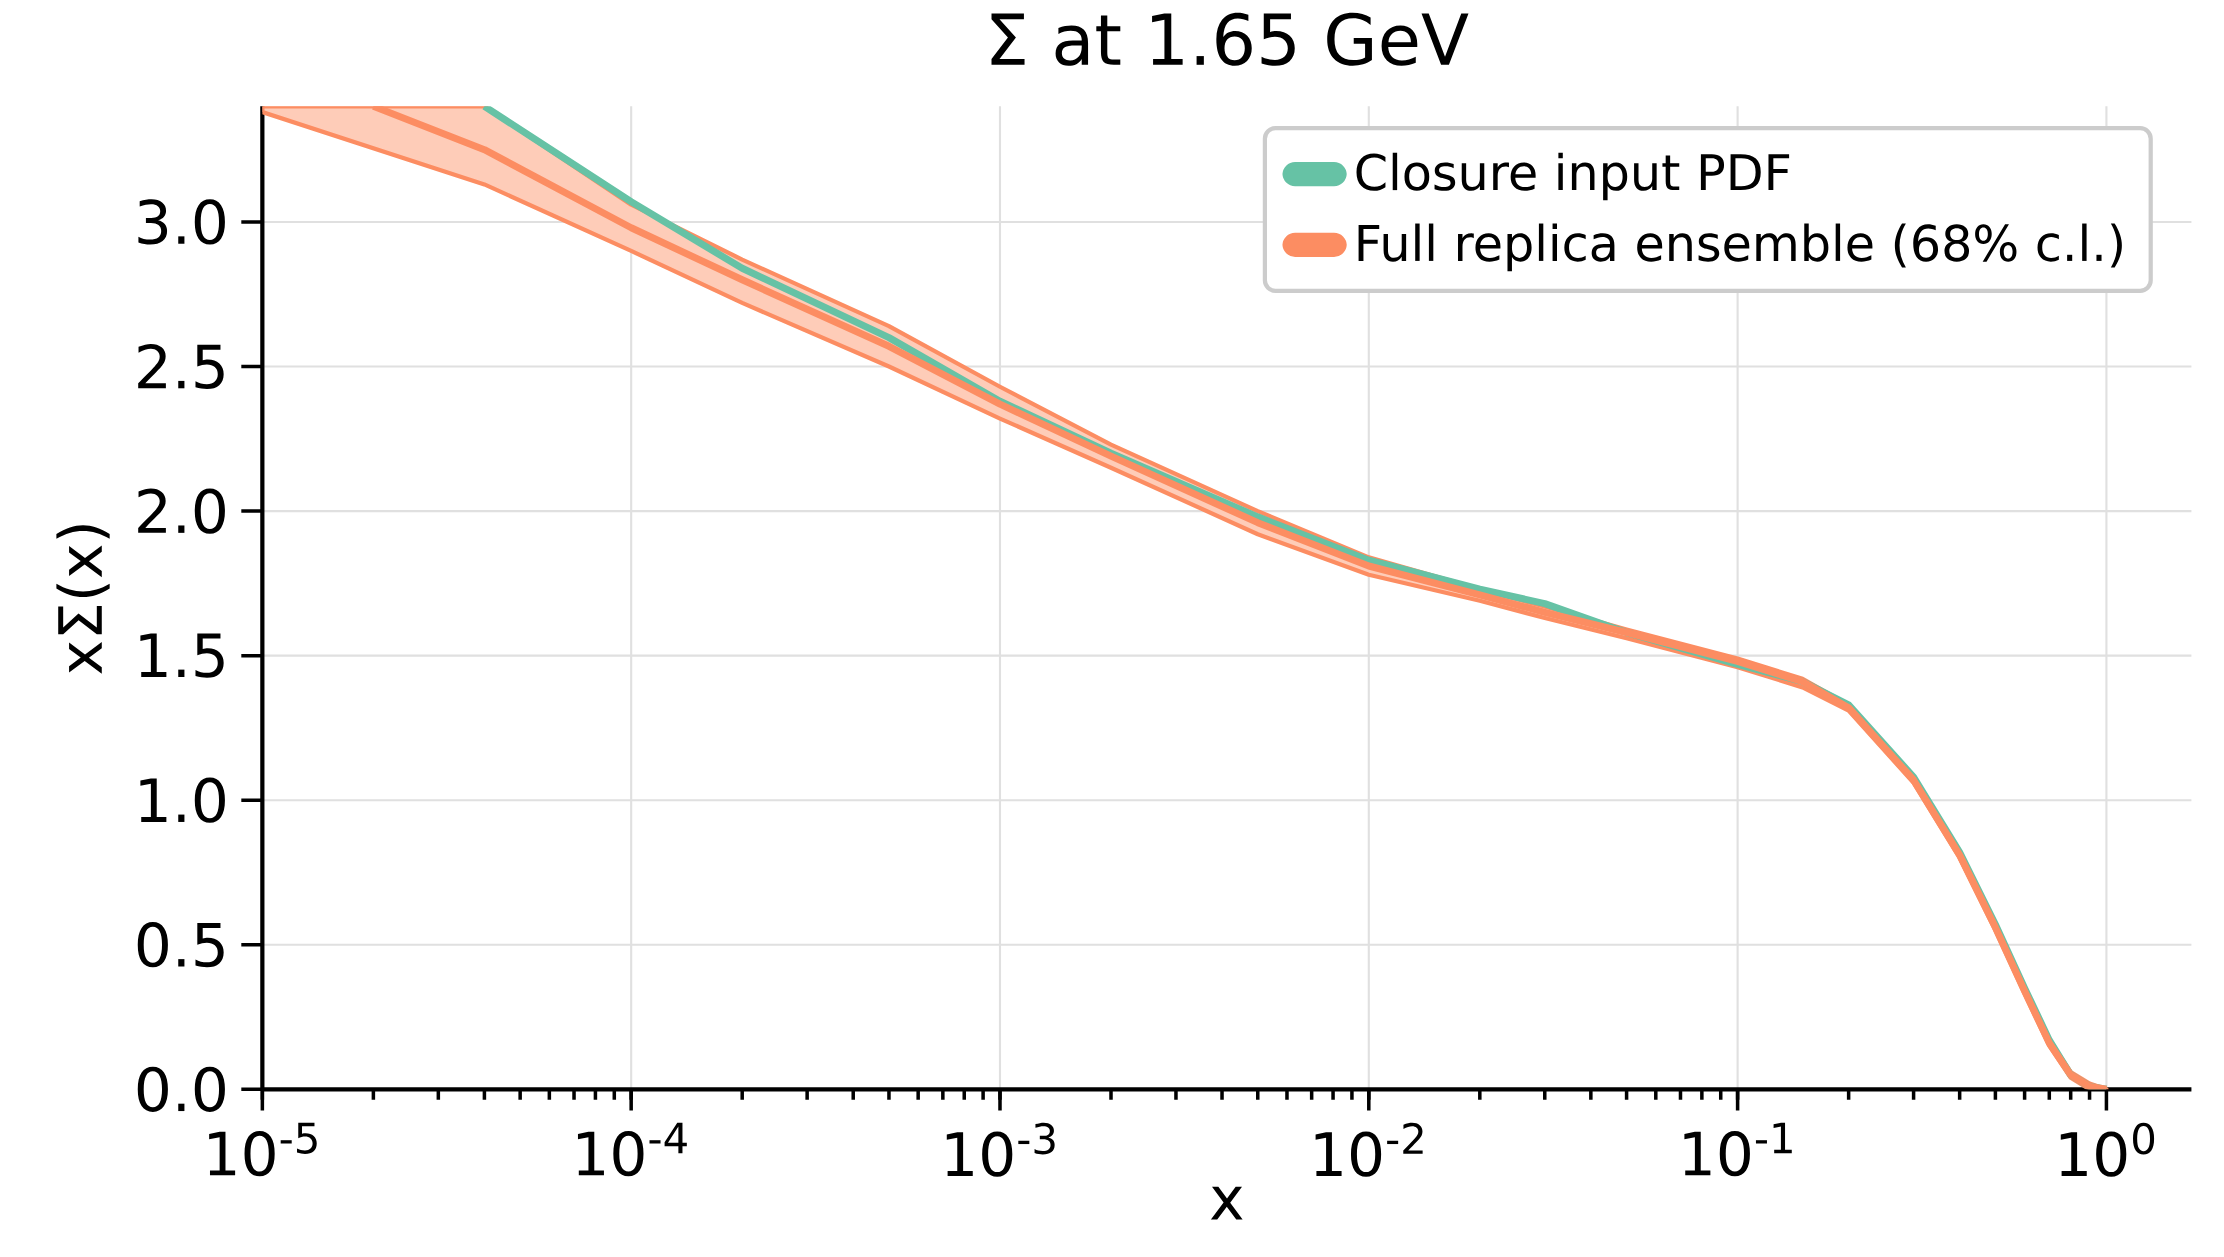 This screenshot has width=2224, height=1257. What do you see at coordinates (83, 599) in the screenshot?
I see `y-axis-title: xΣ(x)` at bounding box center [83, 599].